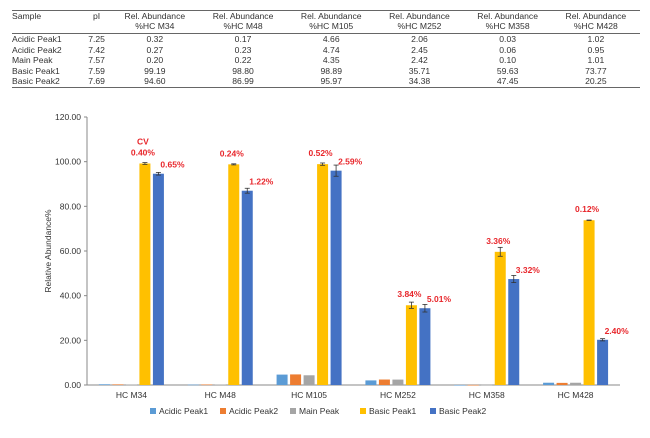 The image size is (650, 438). I want to click on x-tick-label: HC M105, so click(309, 395).